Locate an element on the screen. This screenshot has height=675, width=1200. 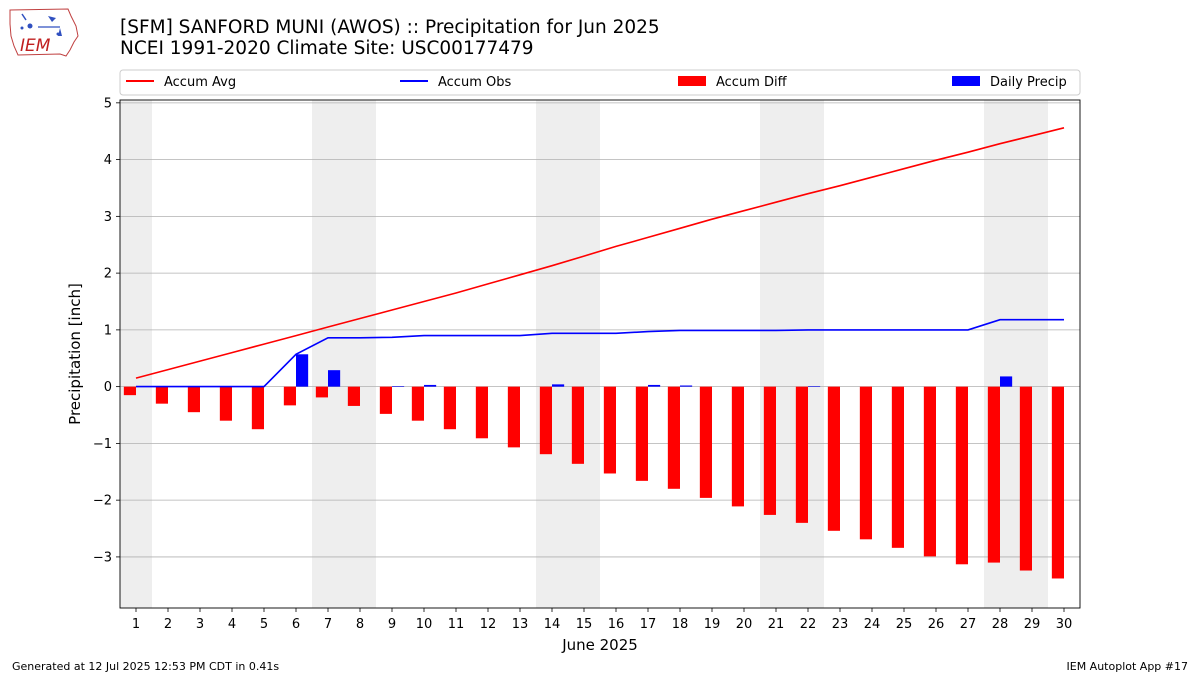
x-tick-label: 19 is located at coordinates (712, 624).